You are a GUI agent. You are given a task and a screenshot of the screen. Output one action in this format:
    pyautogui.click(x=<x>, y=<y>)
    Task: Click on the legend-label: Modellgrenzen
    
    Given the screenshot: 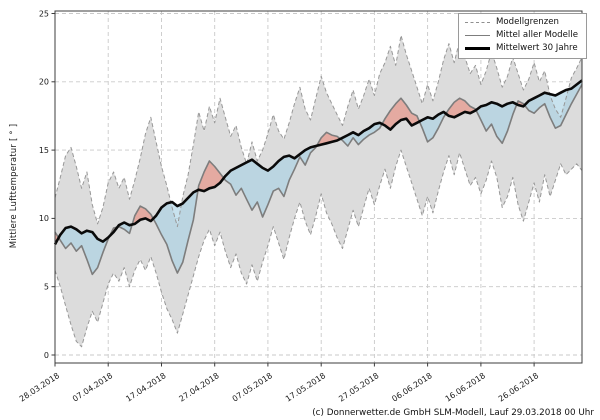 What is the action you would take?
    pyautogui.click(x=527, y=22)
    